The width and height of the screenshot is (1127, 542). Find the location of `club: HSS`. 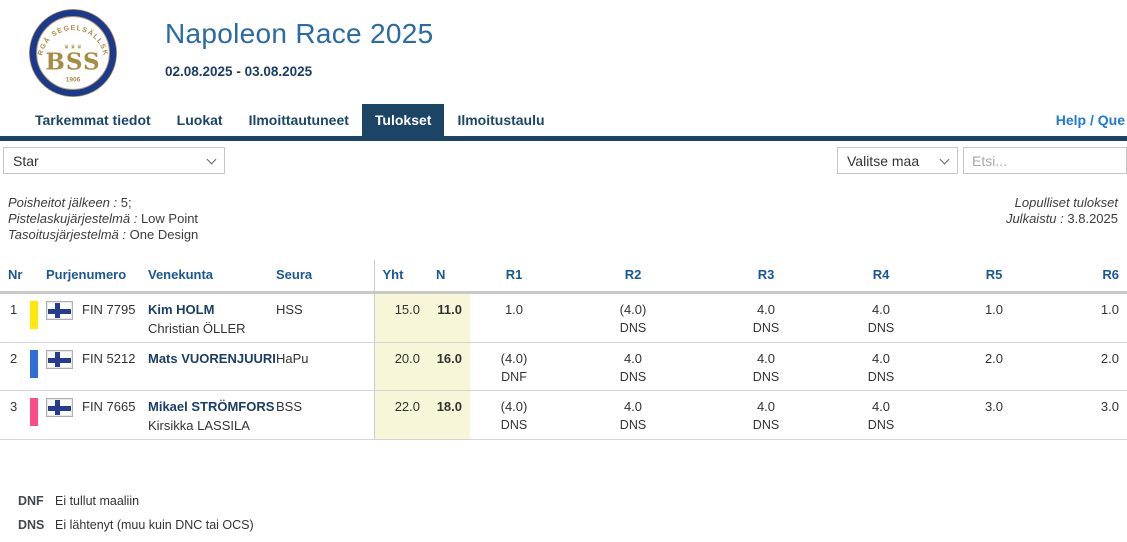

club: HSS is located at coordinates (325, 317).